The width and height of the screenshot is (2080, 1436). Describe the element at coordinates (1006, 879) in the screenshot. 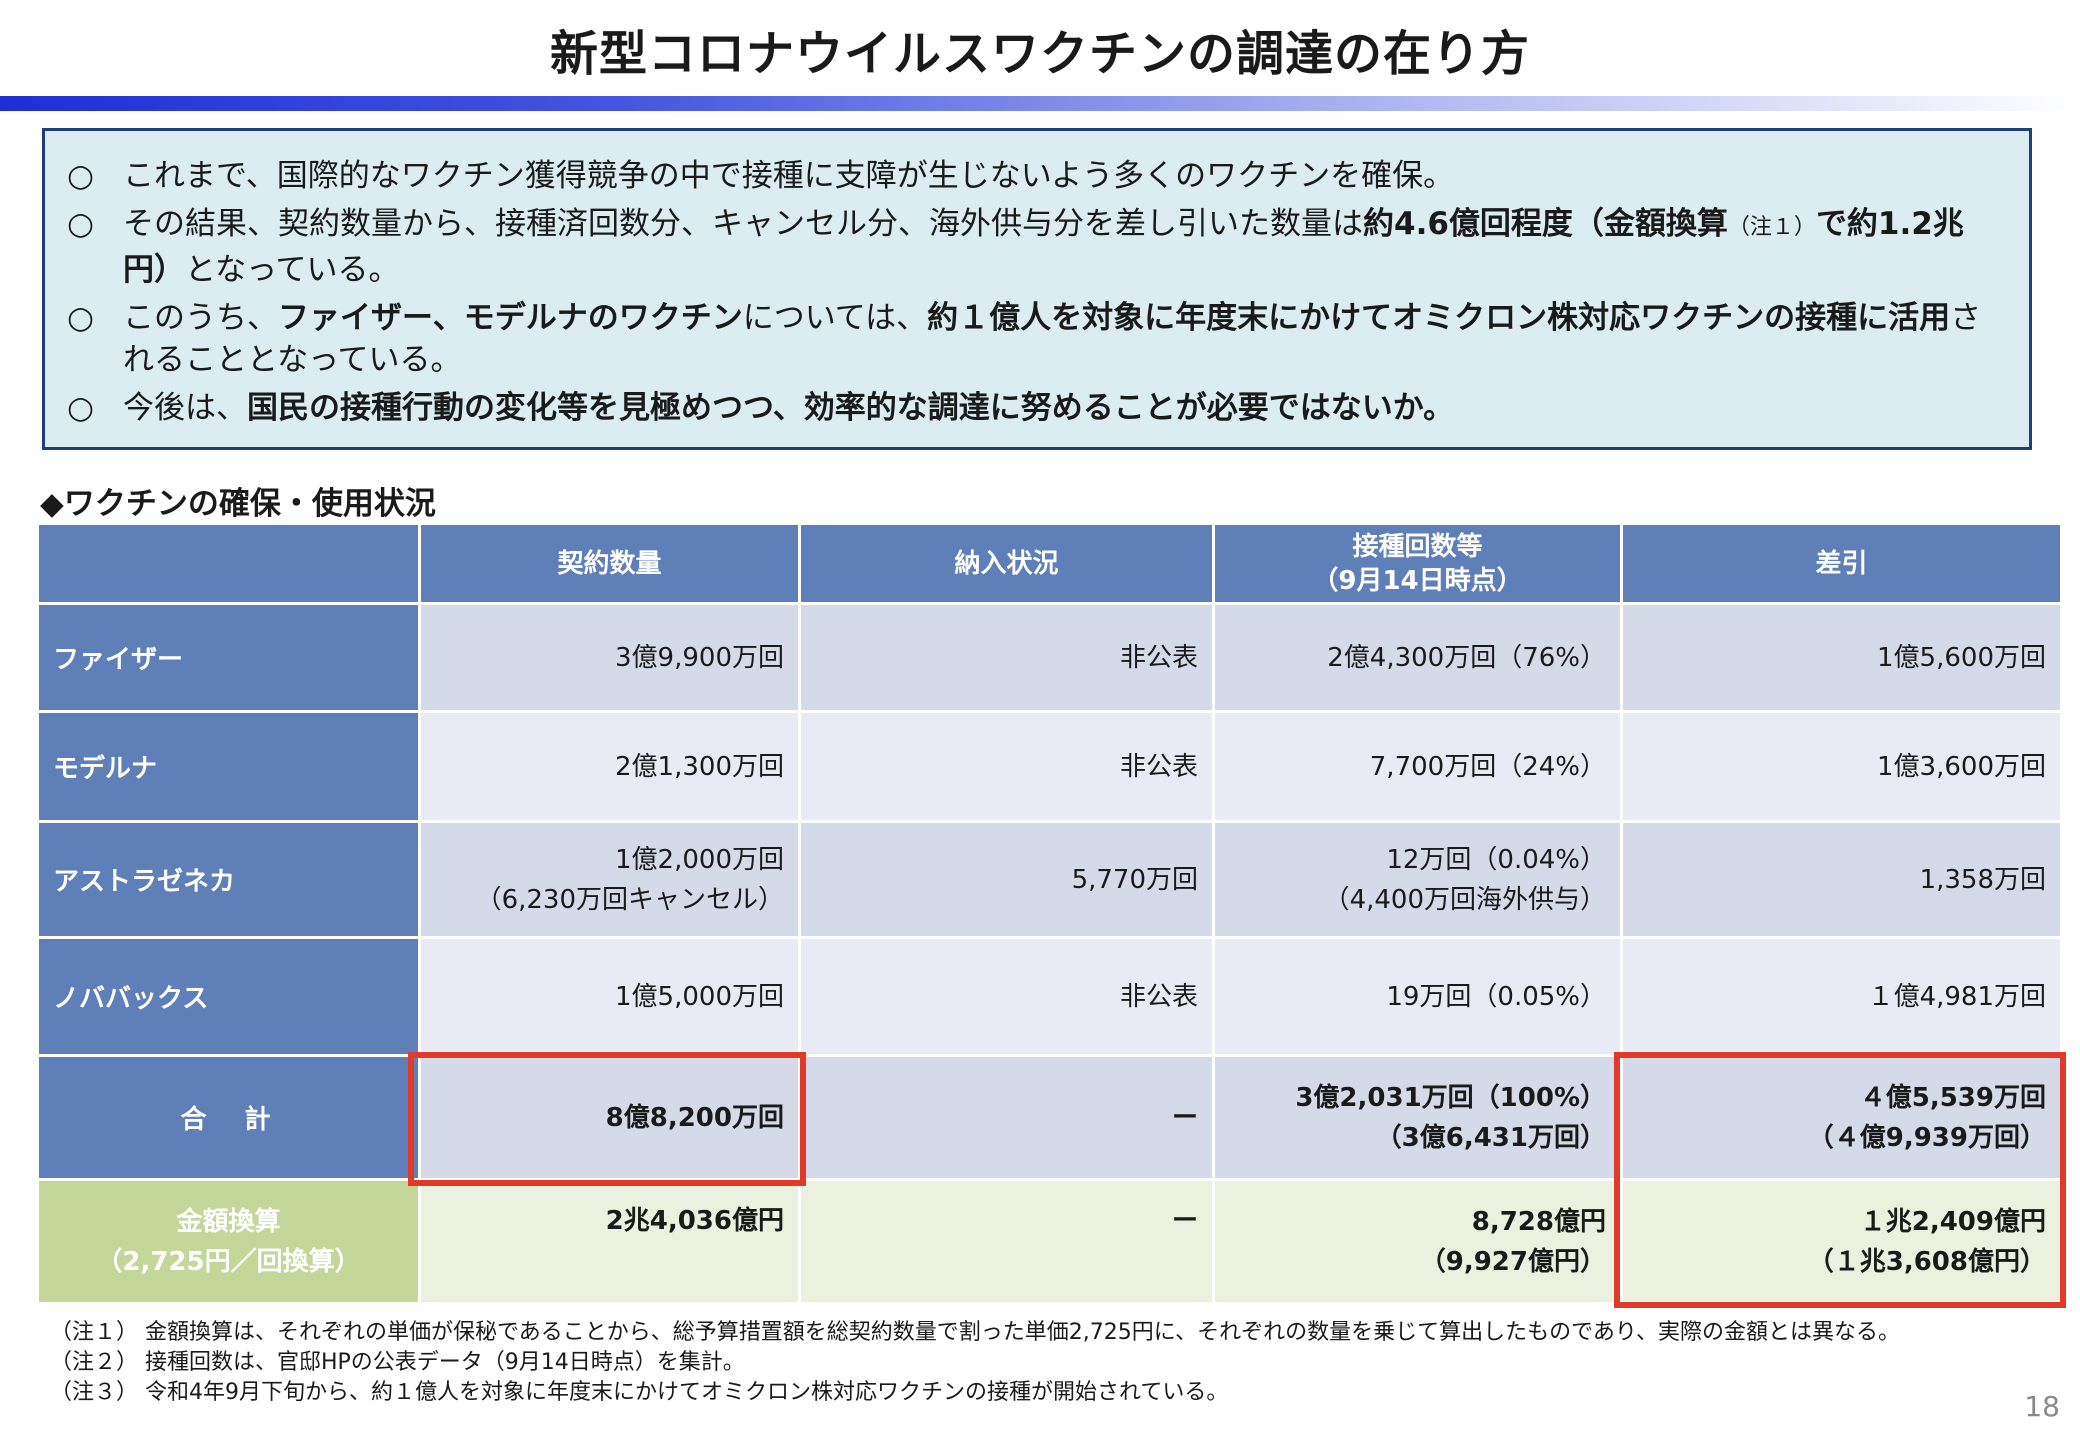

I see `delivery-cell: 5,770万回` at that location.